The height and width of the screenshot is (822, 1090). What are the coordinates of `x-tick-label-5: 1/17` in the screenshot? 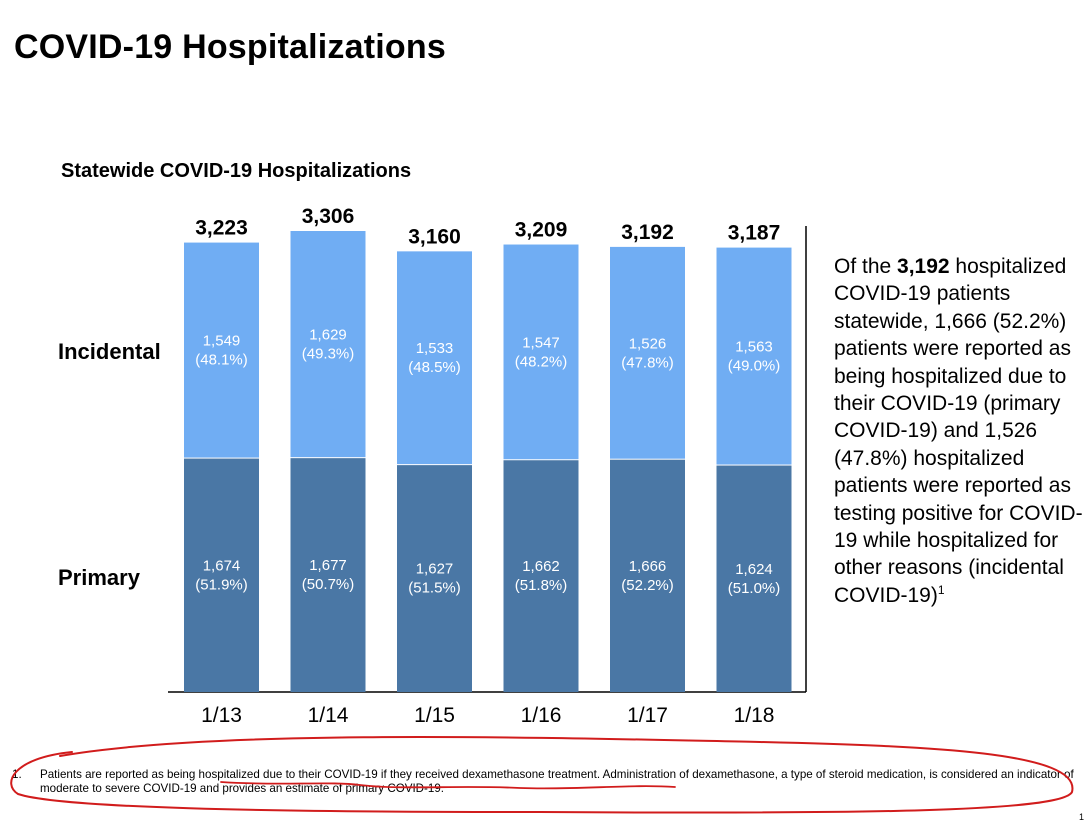 It's located at (647, 715).